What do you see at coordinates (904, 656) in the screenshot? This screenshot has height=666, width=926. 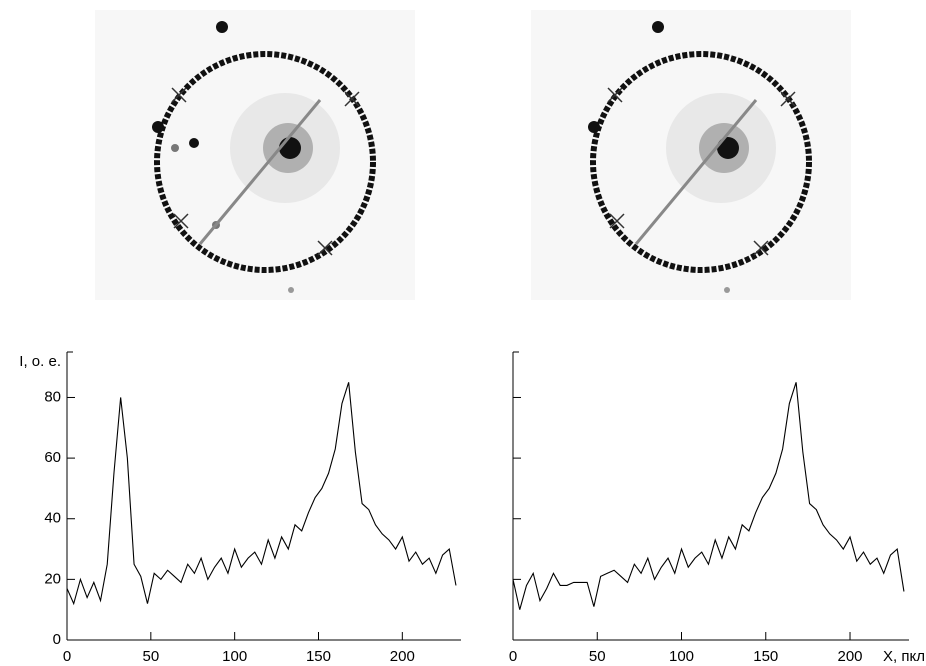 I see `x-axis-label: X, пкл` at bounding box center [904, 656].